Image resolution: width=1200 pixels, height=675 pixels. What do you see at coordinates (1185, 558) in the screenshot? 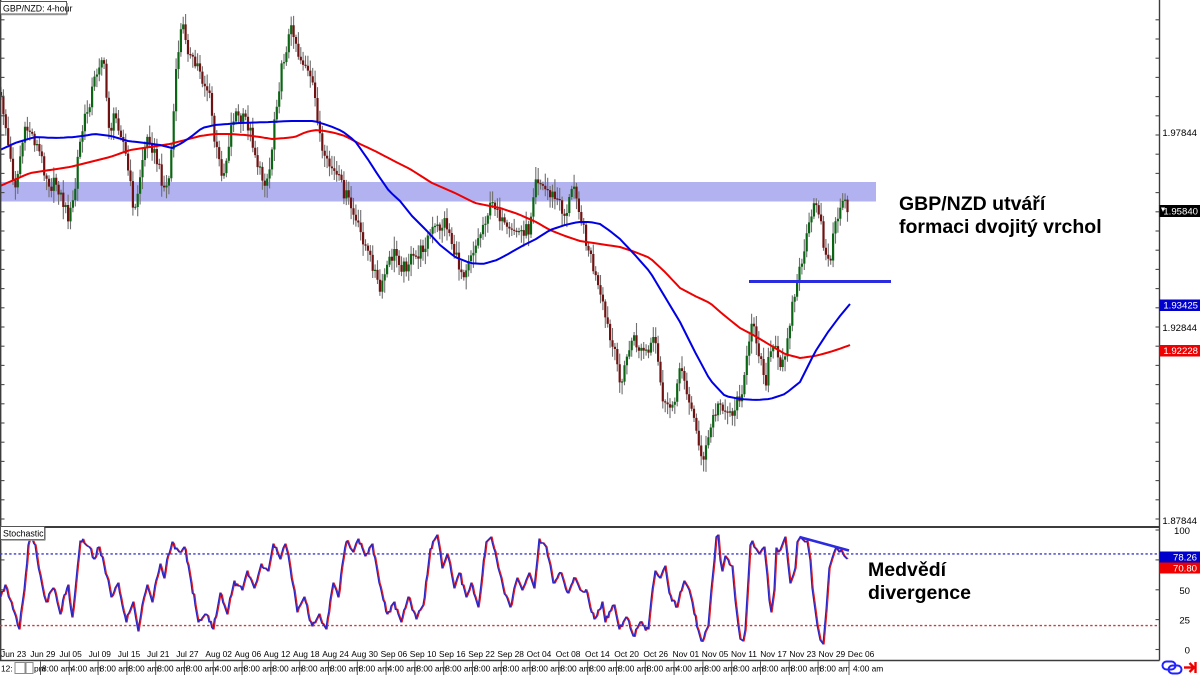
I see `svg-text: 78.26` at bounding box center [1185, 558].